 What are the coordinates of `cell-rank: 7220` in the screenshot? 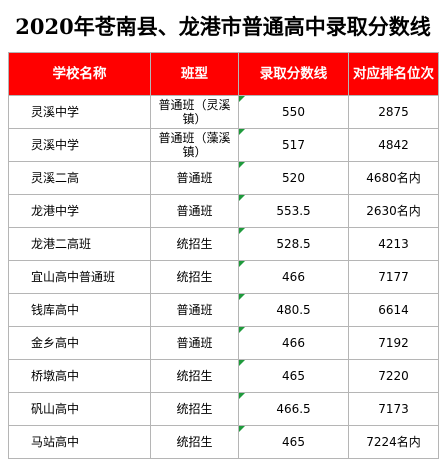 It's located at (393, 376).